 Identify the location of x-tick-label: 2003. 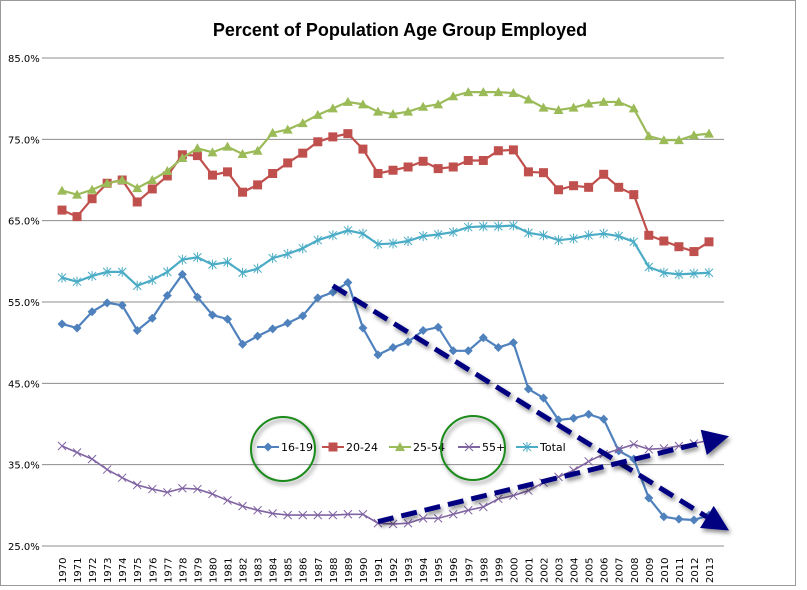
(560, 570).